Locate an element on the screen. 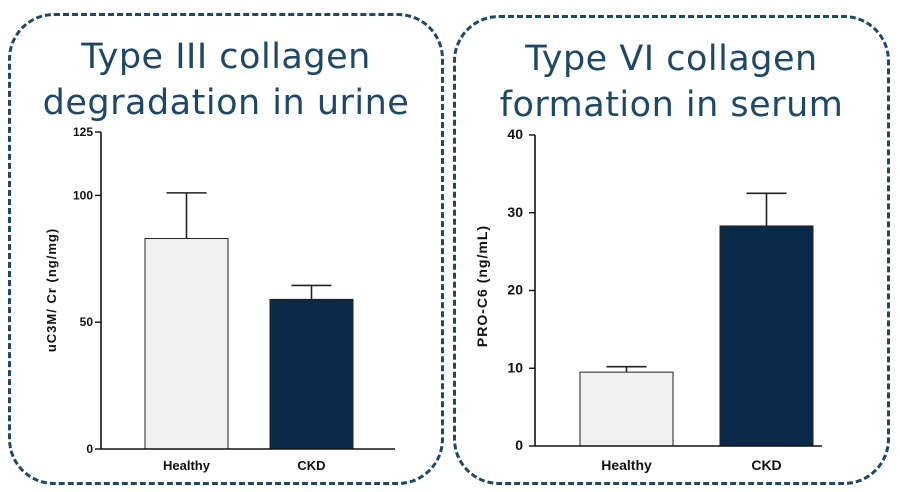  y-tick-label: 125 is located at coordinates (83, 132).